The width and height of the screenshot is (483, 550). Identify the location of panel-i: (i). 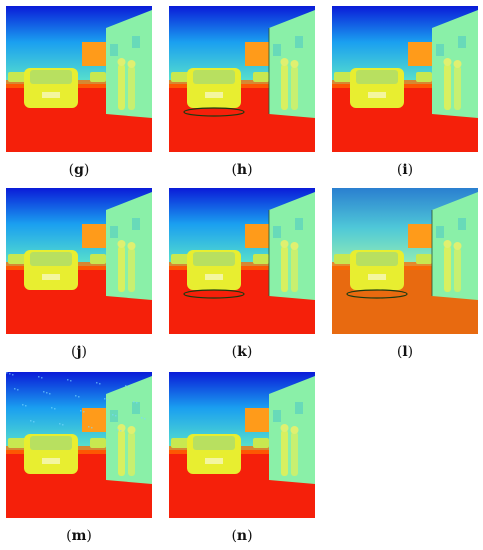
(405, 92).